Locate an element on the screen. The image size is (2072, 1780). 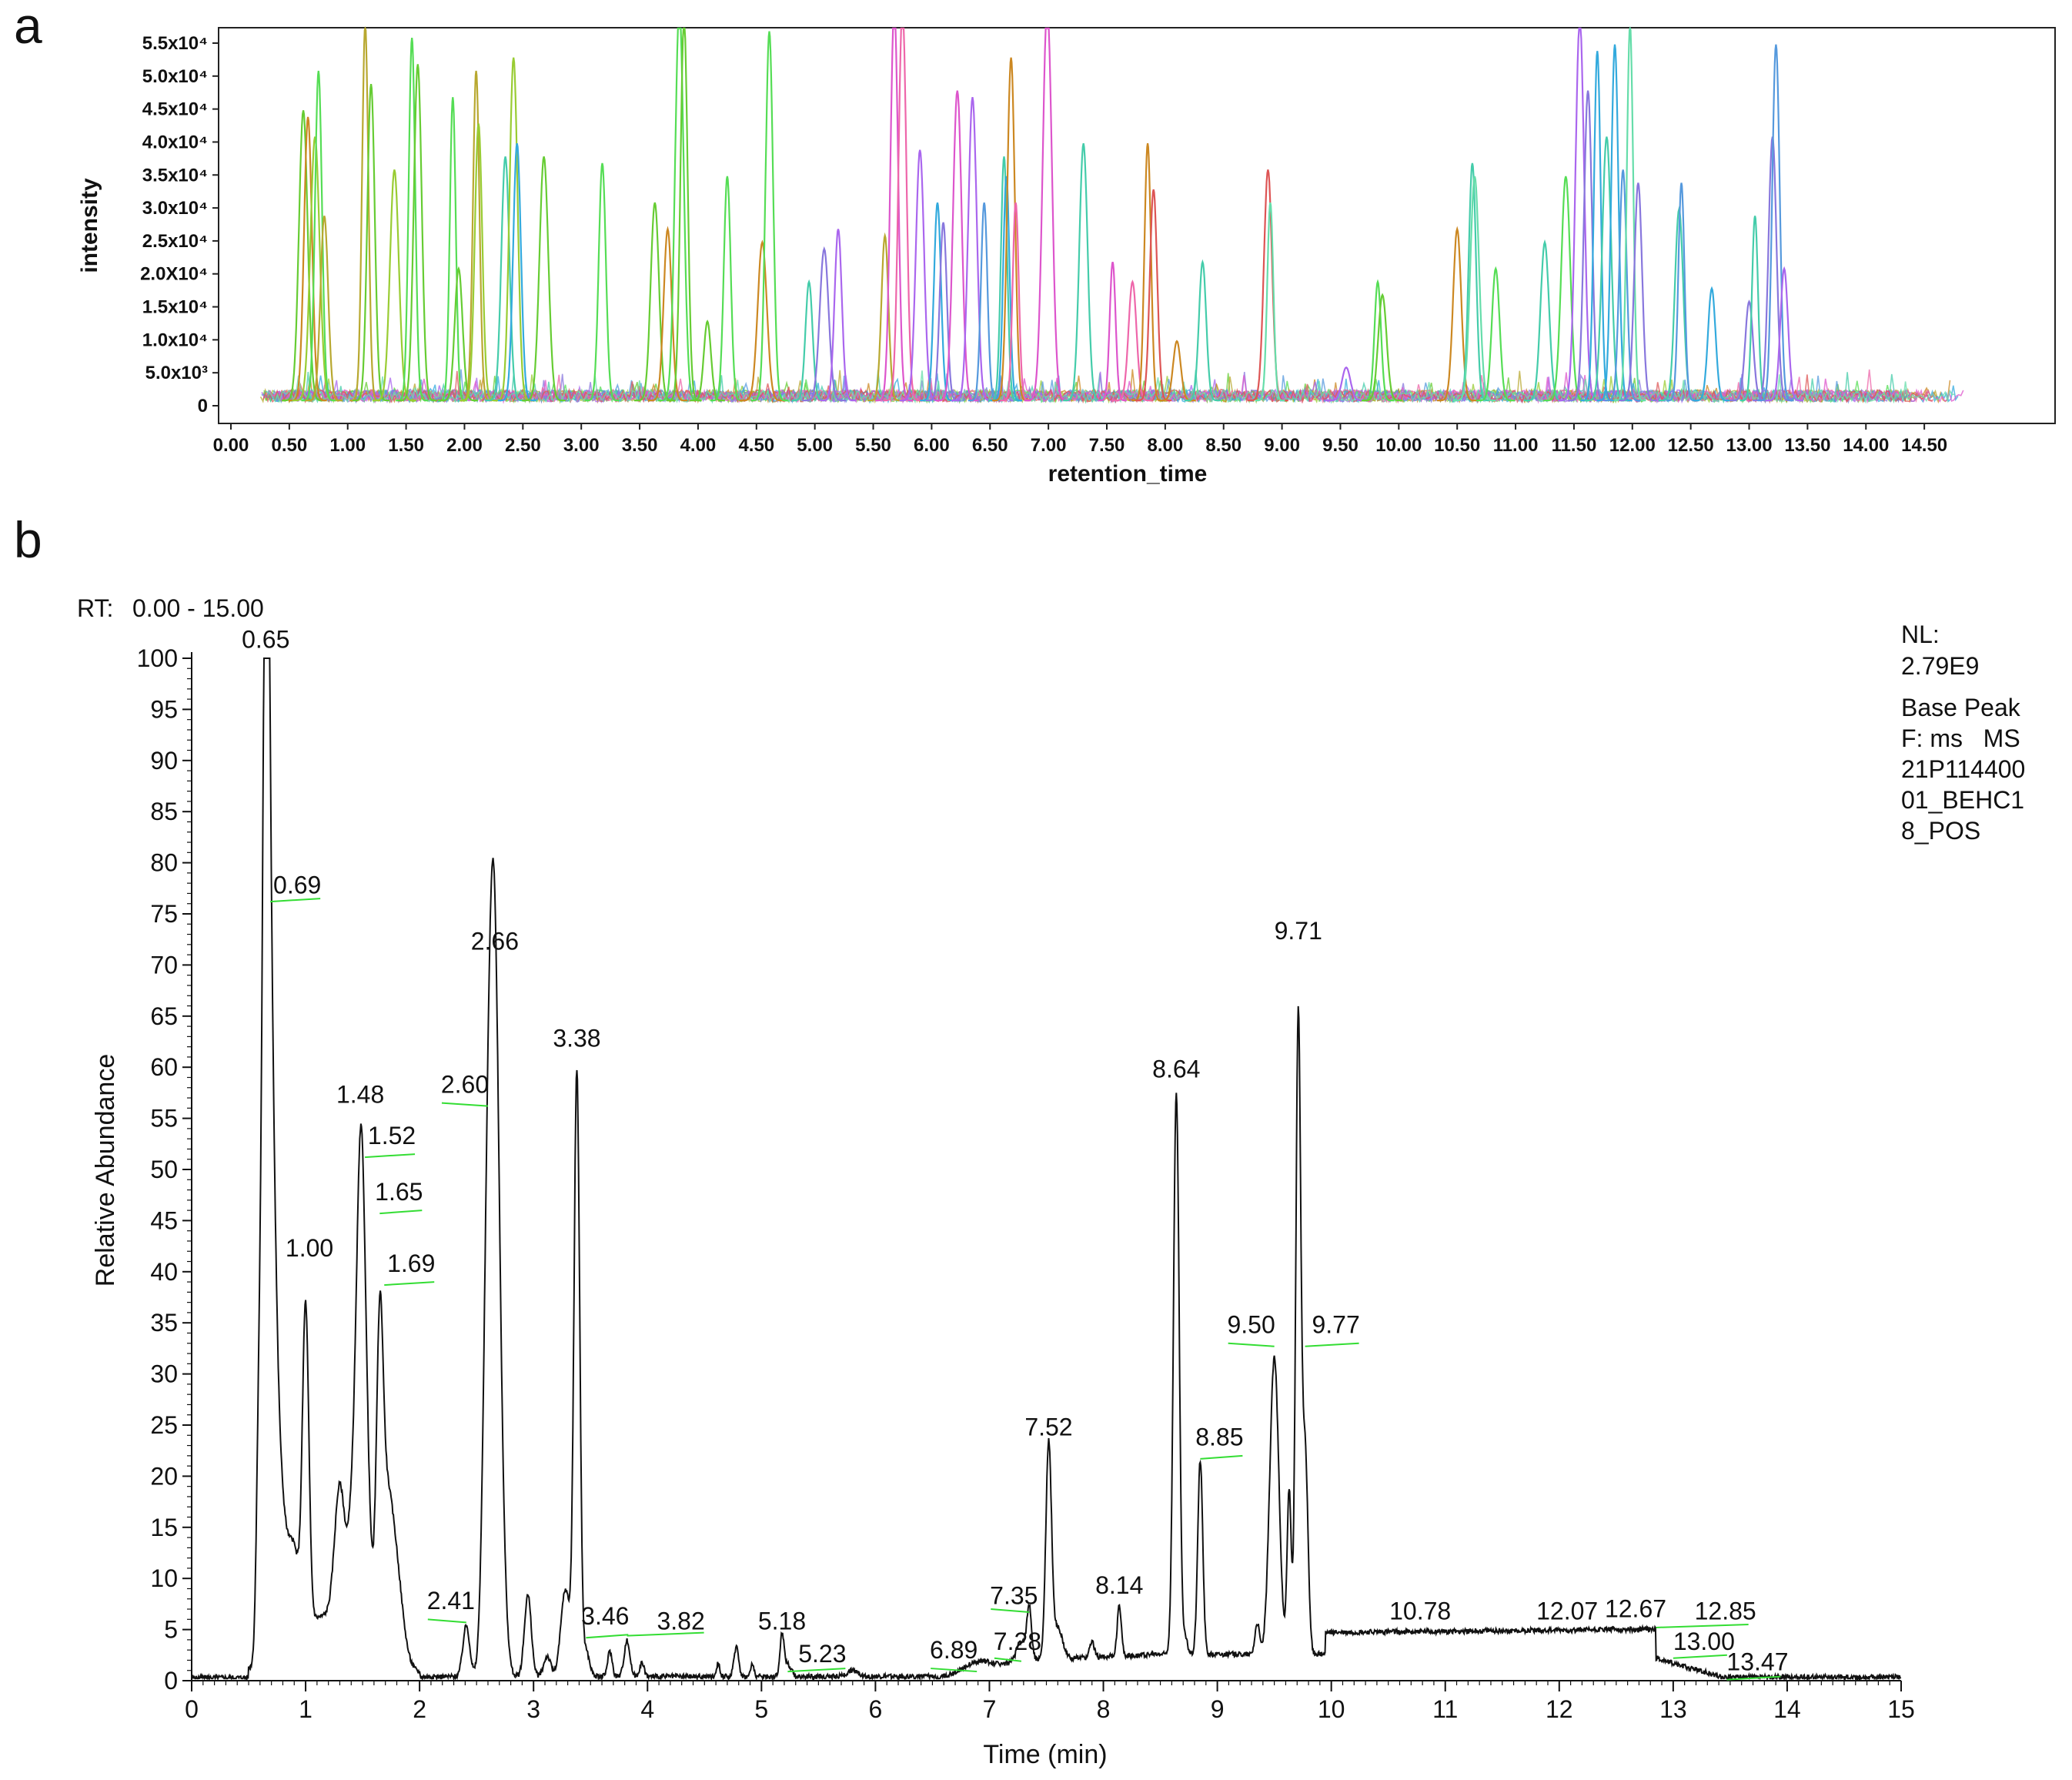
peak-label: 12.85 is located at coordinates (1725, 1611).